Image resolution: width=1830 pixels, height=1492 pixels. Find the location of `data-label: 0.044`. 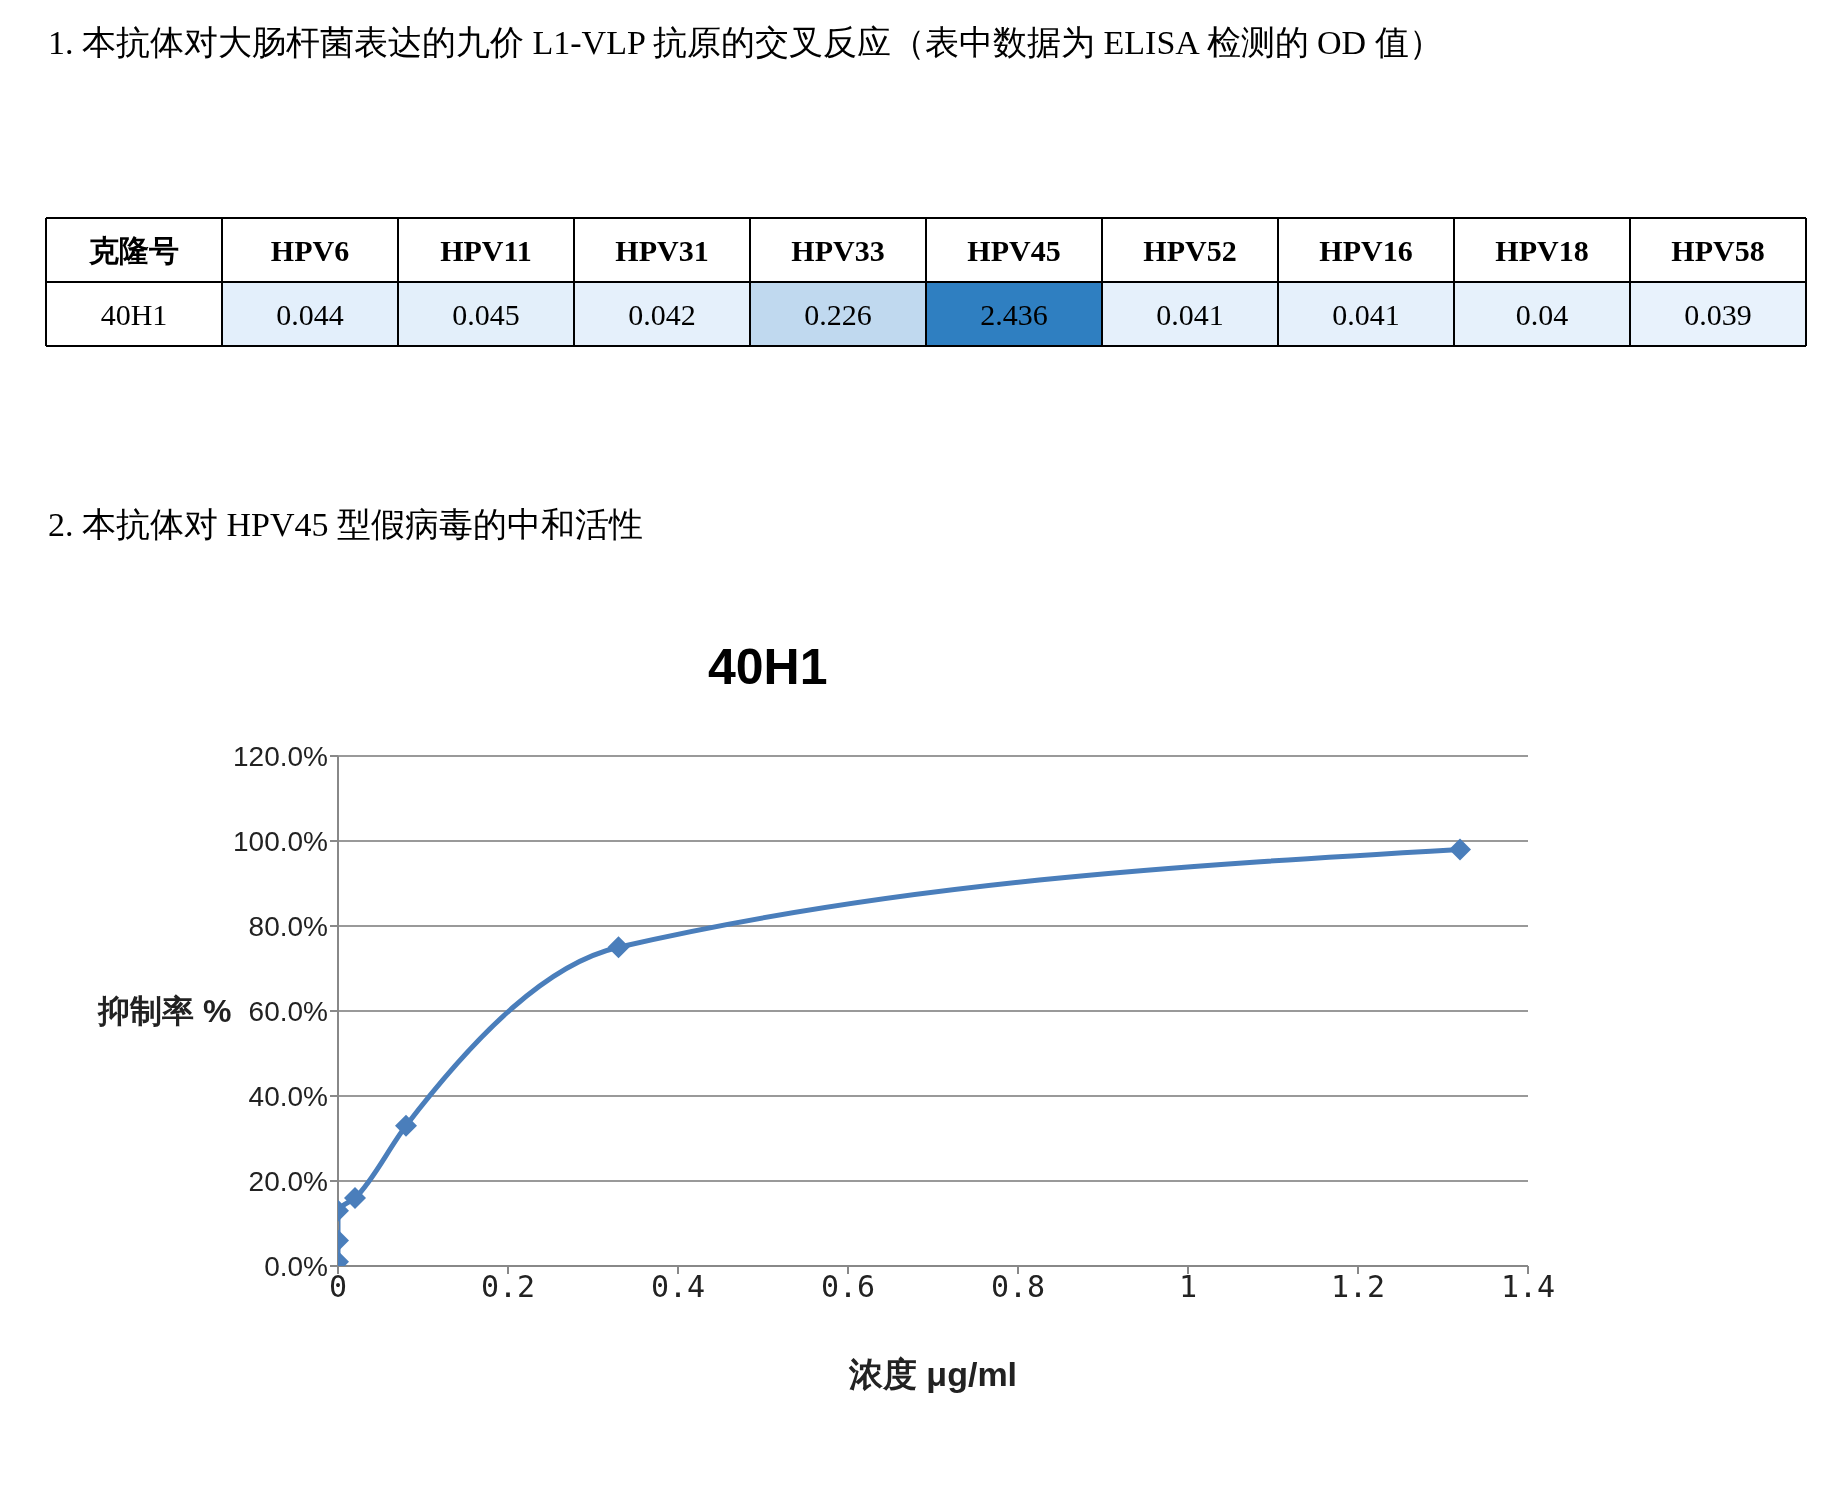

data-label: 0.044 is located at coordinates (310, 314).